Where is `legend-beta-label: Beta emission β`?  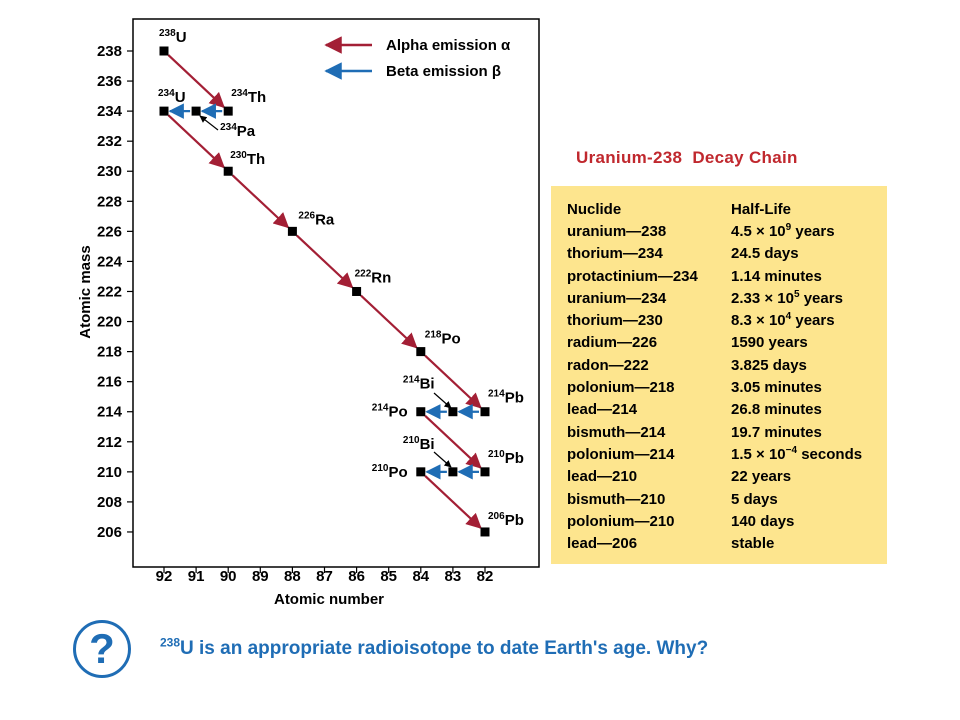 legend-beta-label: Beta emission β is located at coordinates (443, 71).